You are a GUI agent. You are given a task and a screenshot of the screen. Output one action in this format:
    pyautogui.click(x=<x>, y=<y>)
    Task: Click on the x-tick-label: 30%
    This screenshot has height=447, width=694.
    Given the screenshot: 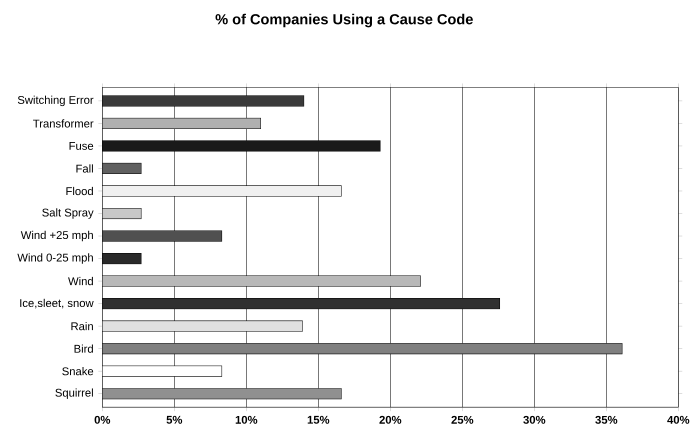 What is the action you would take?
    pyautogui.click(x=534, y=420)
    